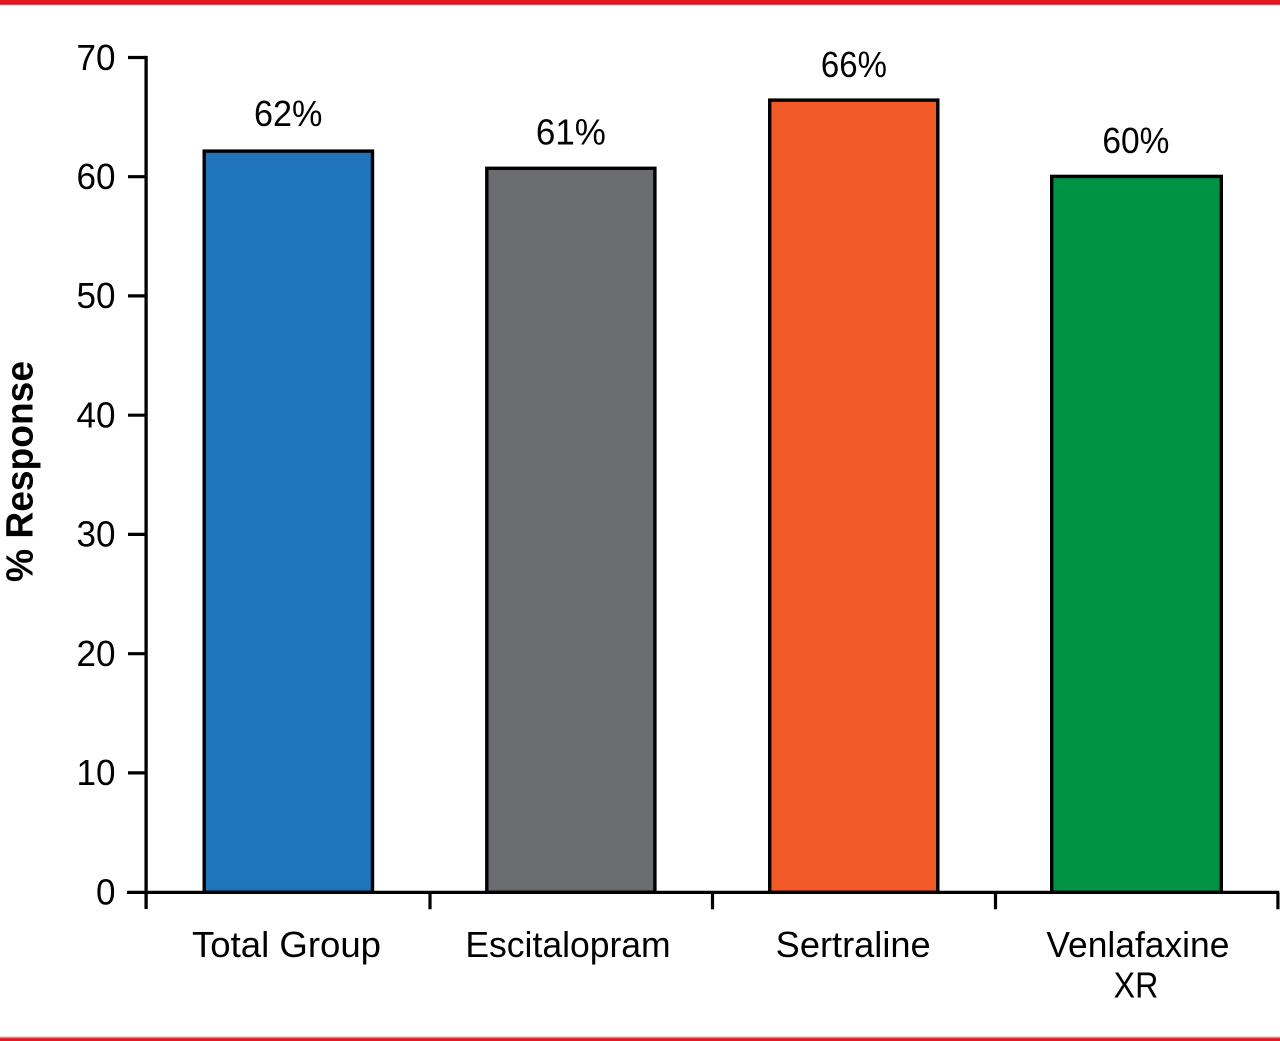 The height and width of the screenshot is (1041, 1280). What do you see at coordinates (1137, 944) in the screenshot?
I see `svg-text: Venlafaxine` at bounding box center [1137, 944].